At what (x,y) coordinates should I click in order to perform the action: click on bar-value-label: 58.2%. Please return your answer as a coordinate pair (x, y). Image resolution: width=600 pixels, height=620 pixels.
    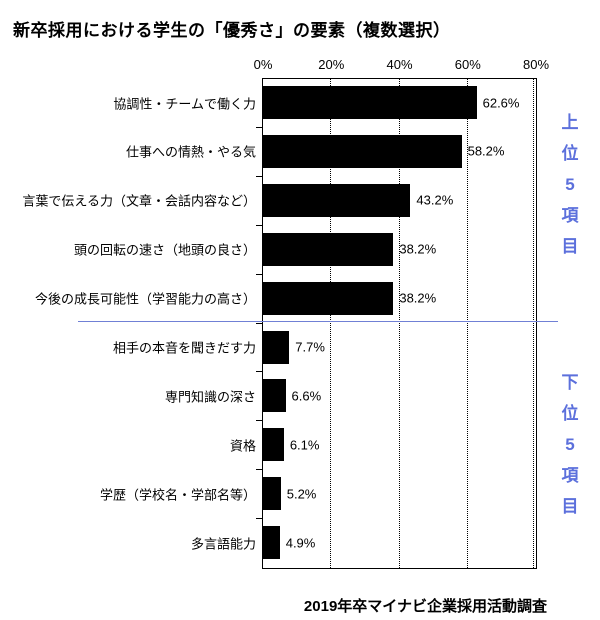
    Looking at the image, I should click on (486, 151).